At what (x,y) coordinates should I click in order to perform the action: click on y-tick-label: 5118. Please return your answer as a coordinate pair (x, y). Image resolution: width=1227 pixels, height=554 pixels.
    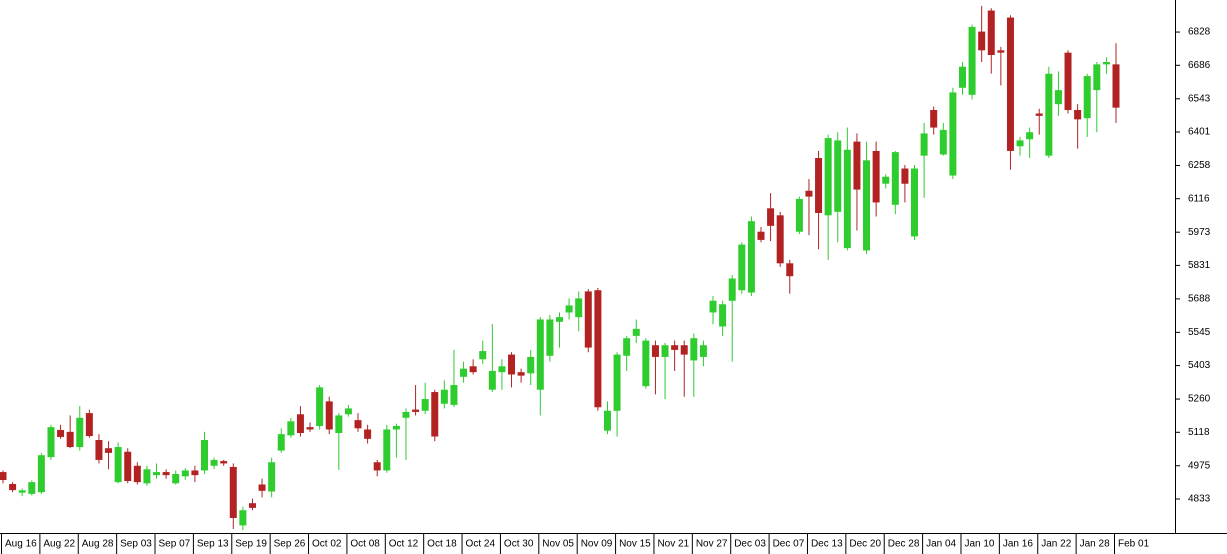
    Looking at the image, I should click on (1199, 432).